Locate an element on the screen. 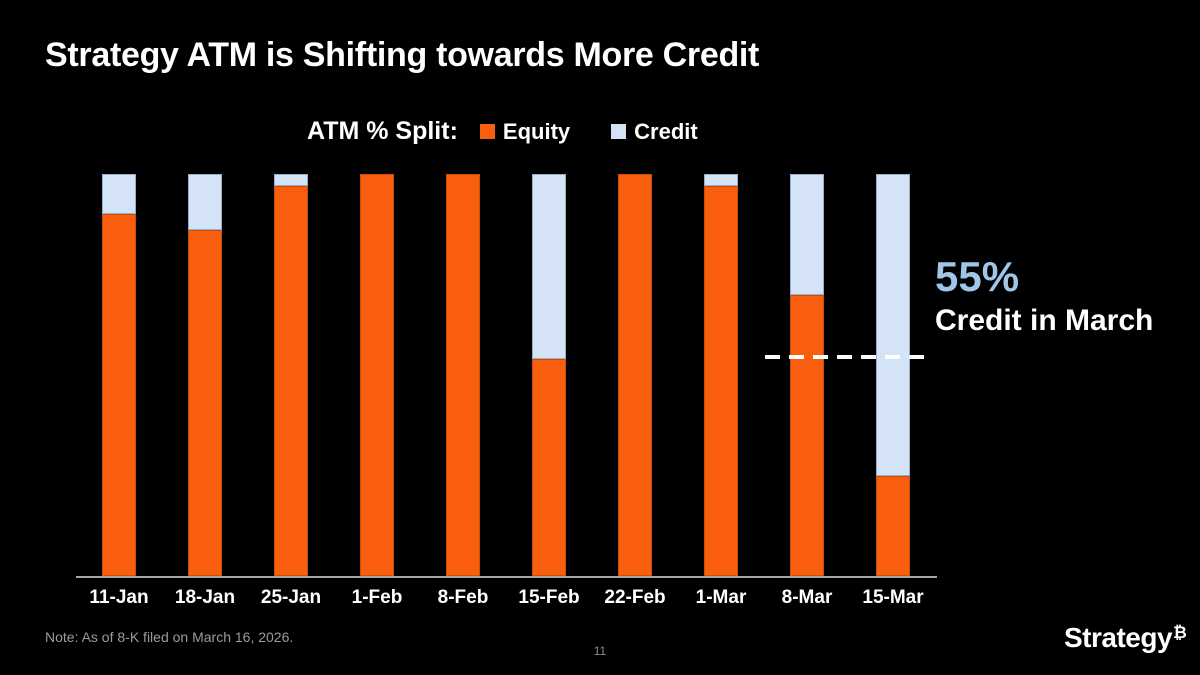  x-axis-line is located at coordinates (506, 577).